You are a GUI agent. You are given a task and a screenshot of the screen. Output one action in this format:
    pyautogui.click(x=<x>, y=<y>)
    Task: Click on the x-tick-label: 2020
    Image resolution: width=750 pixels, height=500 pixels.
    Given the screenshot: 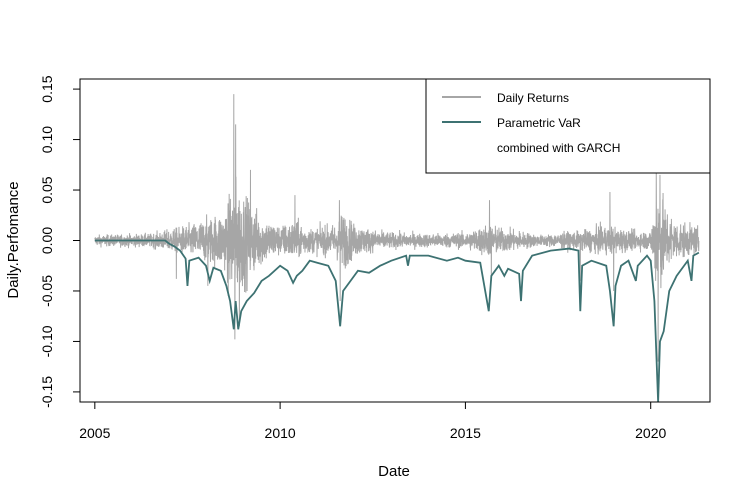 What is the action you would take?
    pyautogui.click(x=650, y=433)
    